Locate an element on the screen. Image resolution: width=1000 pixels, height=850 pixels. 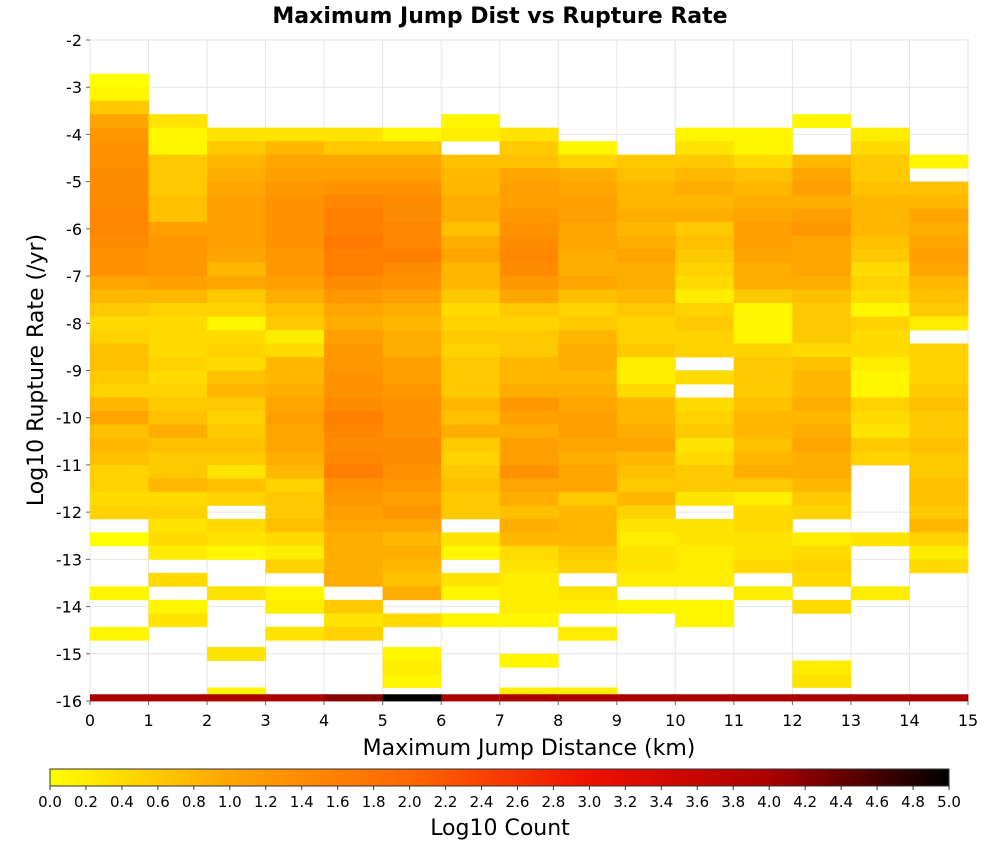
colorbar-tick-label: 0.2 is located at coordinates (86, 802).